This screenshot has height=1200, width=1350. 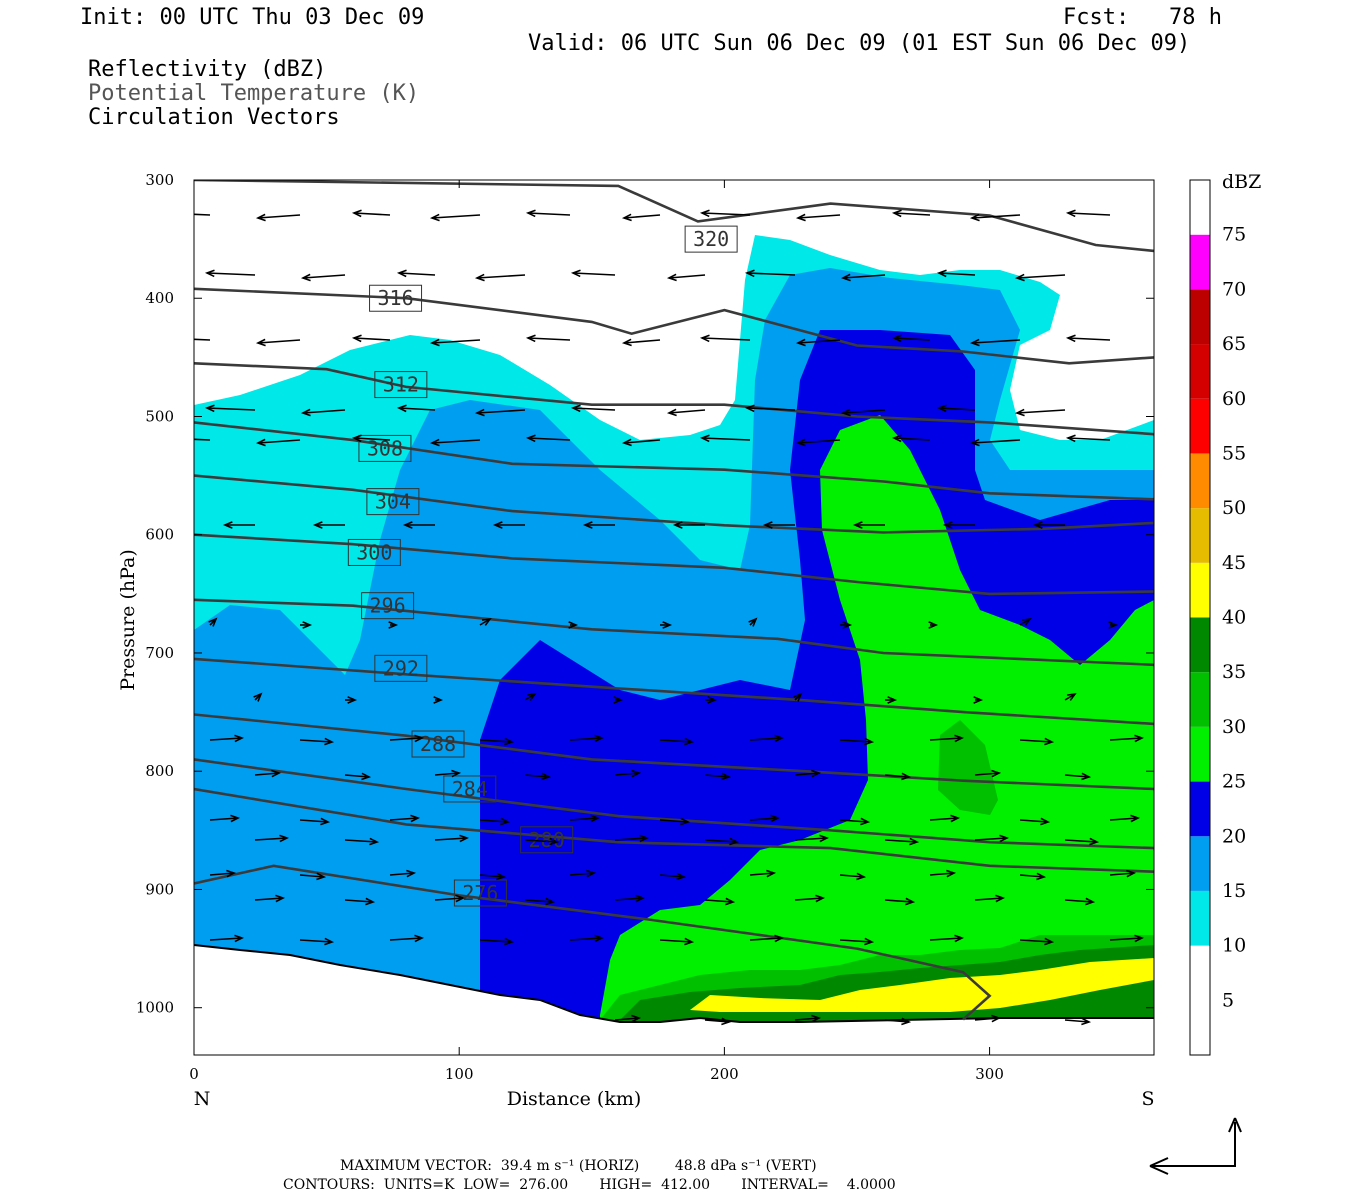 What do you see at coordinates (202, 1099) in the screenshot?
I see `left-end-label: N` at bounding box center [202, 1099].